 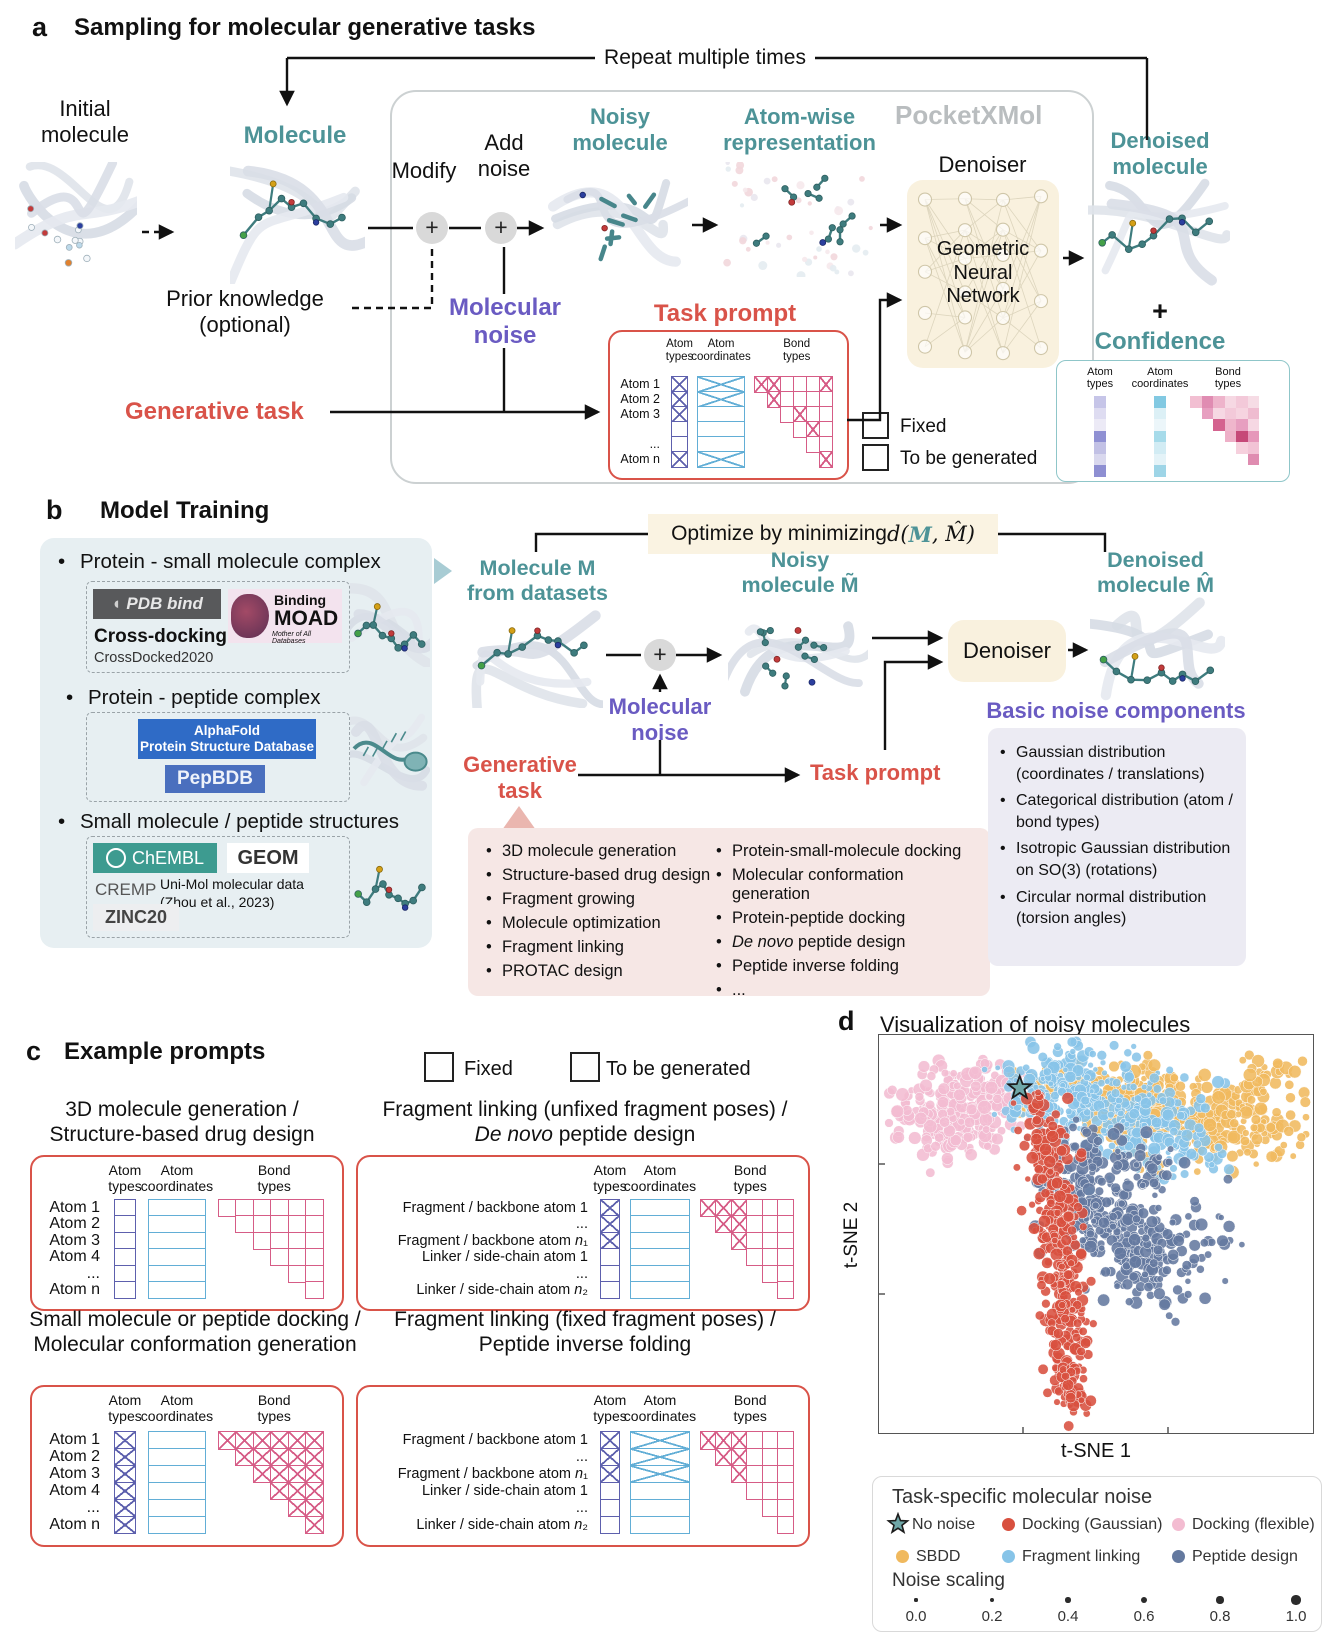 What do you see at coordinates (1245, 1556) in the screenshot?
I see `legend-entry-label: Peptide design` at bounding box center [1245, 1556].